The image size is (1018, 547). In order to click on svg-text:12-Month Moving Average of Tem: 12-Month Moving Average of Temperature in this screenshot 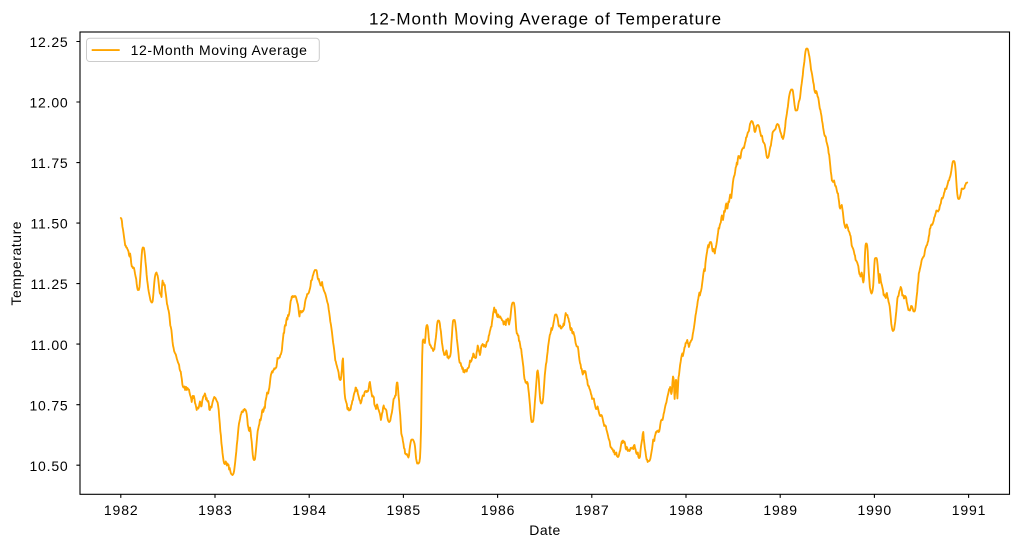, I will do `click(545, 18)`.